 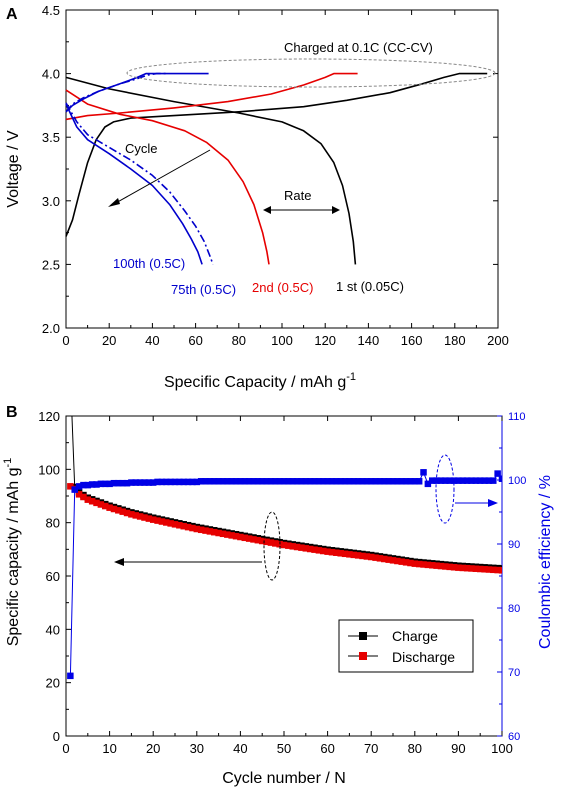 I want to click on label-1st: 1 st (0.05C), so click(x=370, y=286).